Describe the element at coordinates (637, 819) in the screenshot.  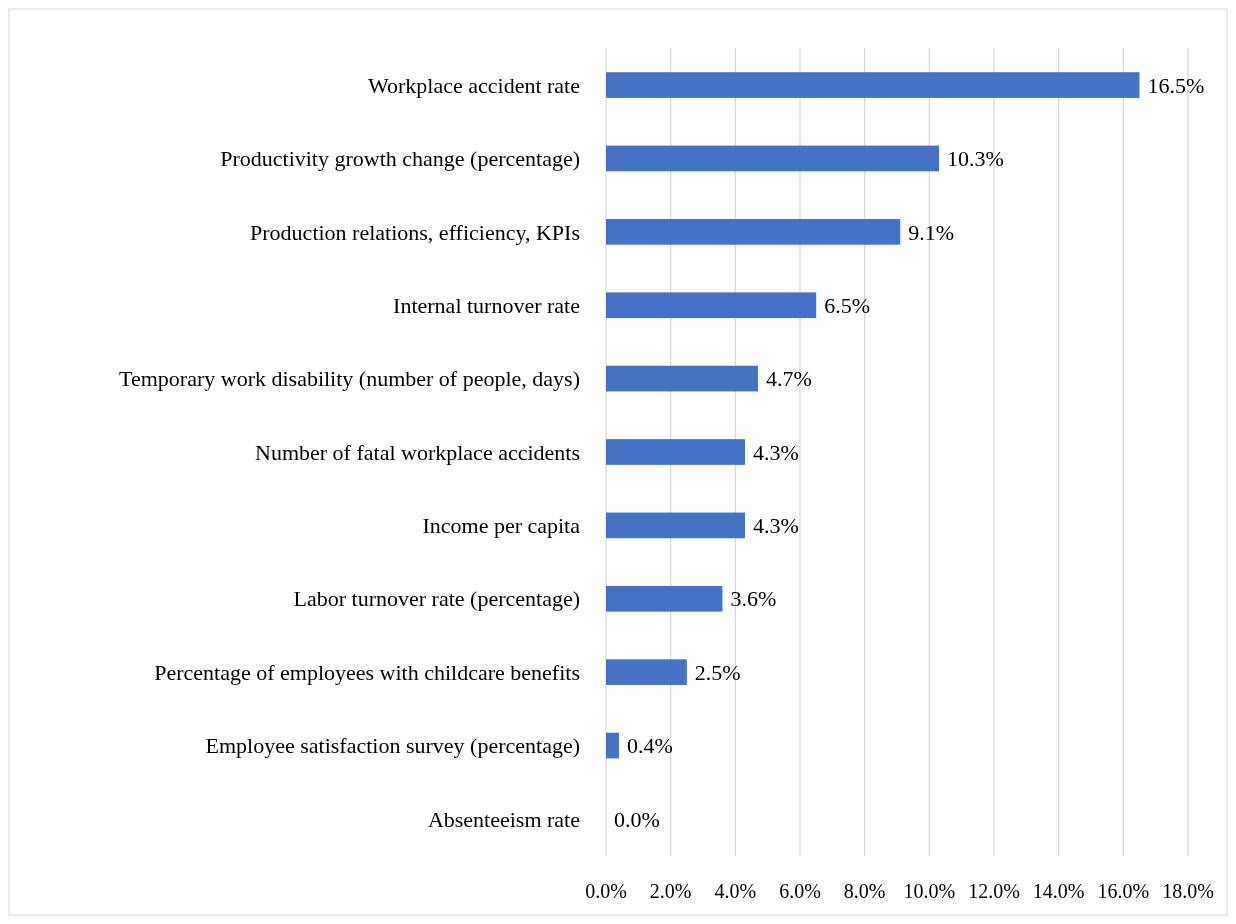
I see `data-label: 0.0%` at that location.